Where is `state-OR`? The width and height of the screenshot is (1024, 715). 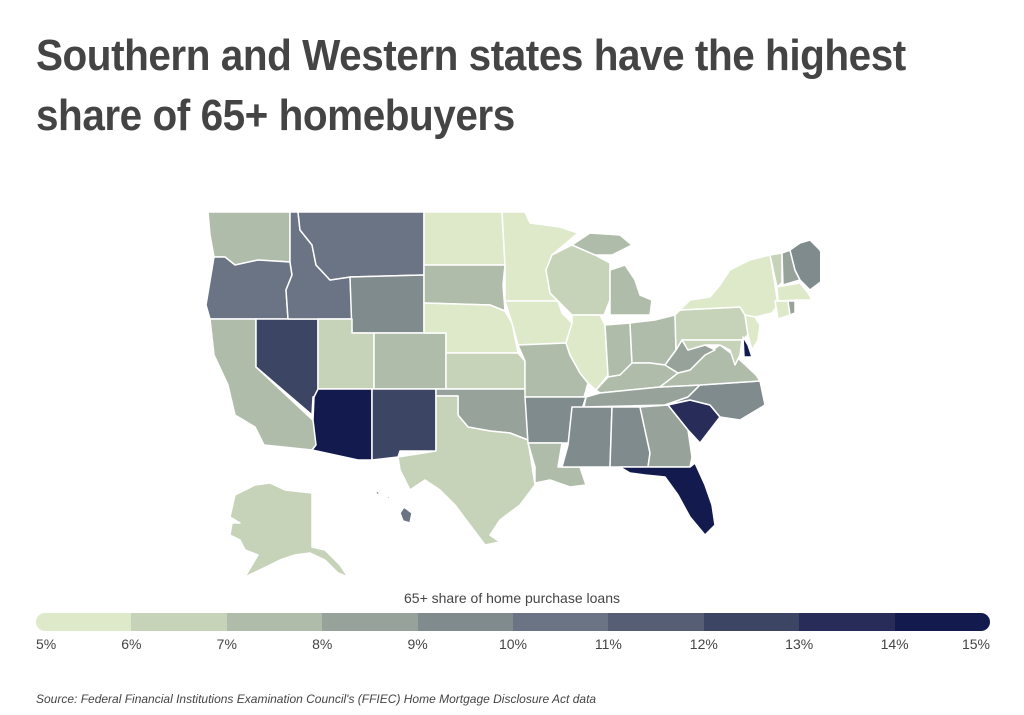
state-OR is located at coordinates (249, 288).